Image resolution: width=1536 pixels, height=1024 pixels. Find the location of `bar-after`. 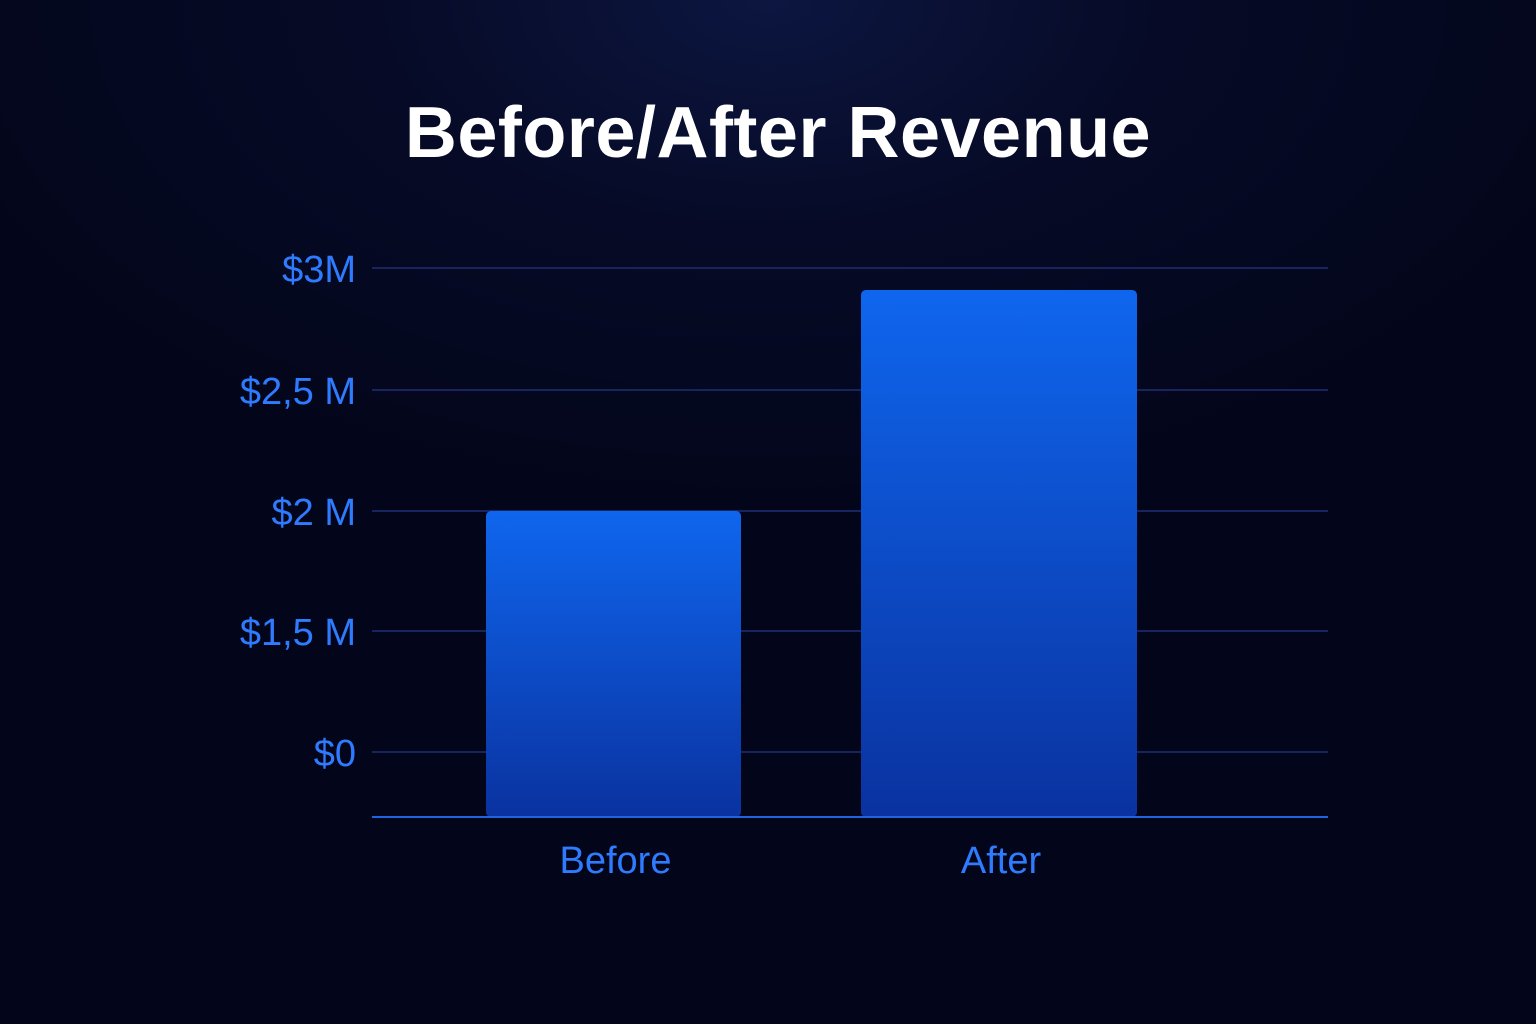

bar-after is located at coordinates (999, 553).